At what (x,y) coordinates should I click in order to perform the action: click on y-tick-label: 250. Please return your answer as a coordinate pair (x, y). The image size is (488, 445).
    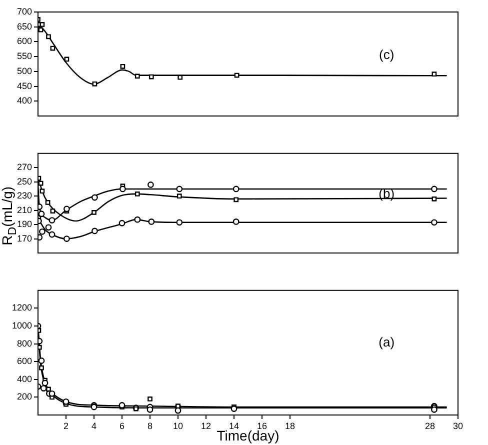
    Looking at the image, I should click on (24, 181).